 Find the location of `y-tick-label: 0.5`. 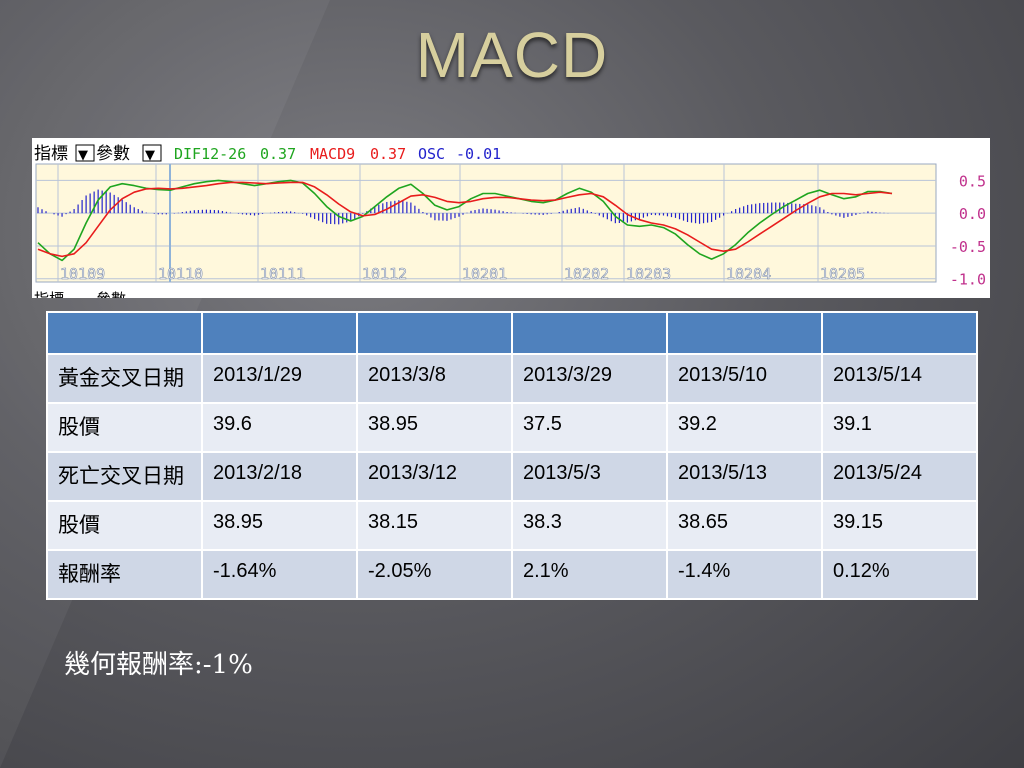

y-tick-label: 0.5 is located at coordinates (972, 181).